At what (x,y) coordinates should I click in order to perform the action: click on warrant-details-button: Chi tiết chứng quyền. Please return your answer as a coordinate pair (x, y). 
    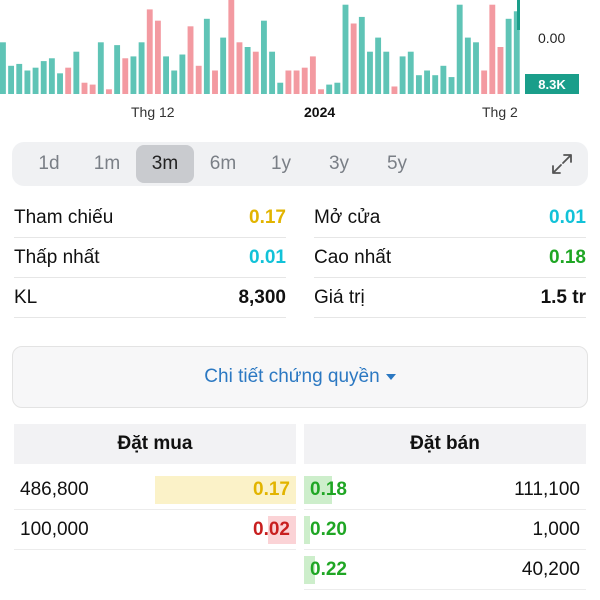
    Looking at the image, I should click on (300, 377).